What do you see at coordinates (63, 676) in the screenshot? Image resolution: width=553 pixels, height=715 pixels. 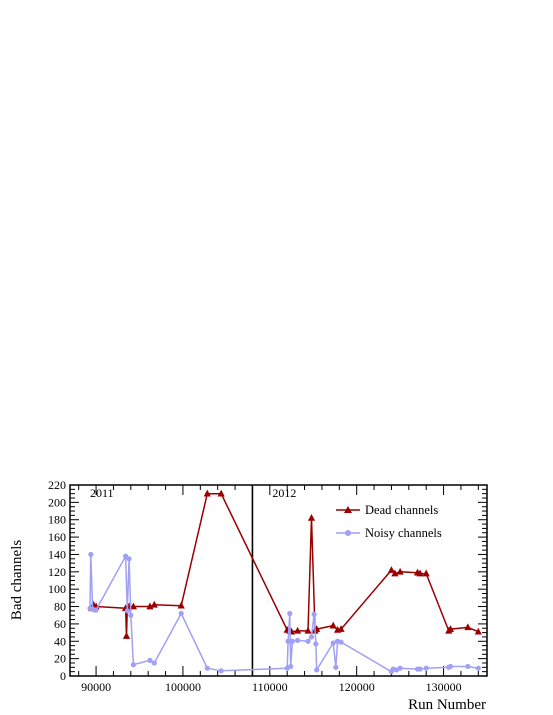 I see `y-tick-label: 0` at bounding box center [63, 676].